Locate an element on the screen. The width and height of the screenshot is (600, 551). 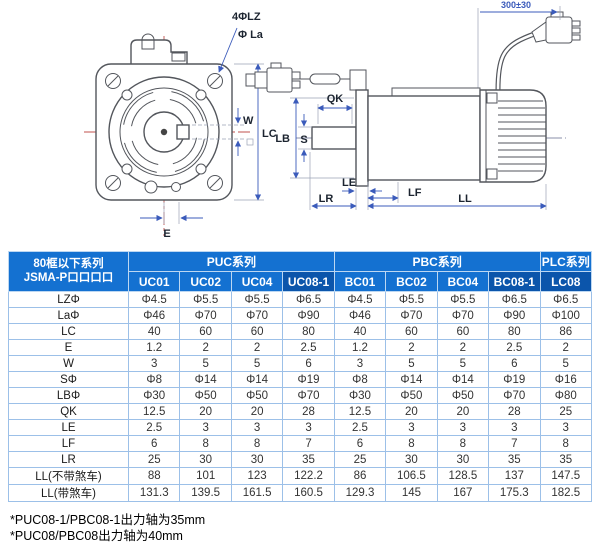
table-cell: Φ30 is located at coordinates (360, 395).